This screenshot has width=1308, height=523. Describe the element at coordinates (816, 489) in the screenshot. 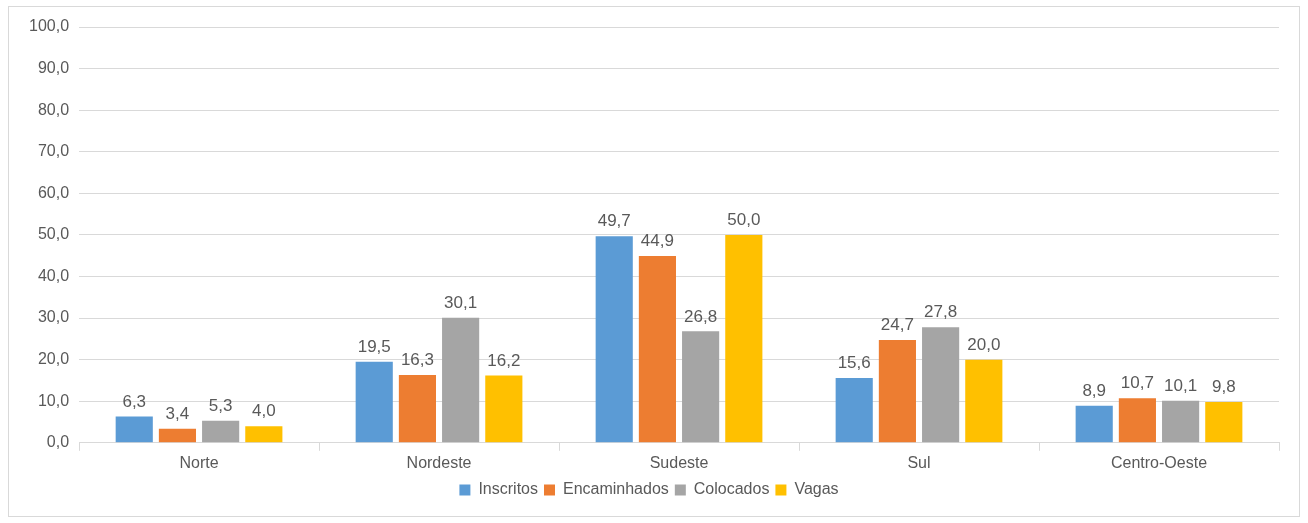

I see `legend-label: Vagas` at that location.